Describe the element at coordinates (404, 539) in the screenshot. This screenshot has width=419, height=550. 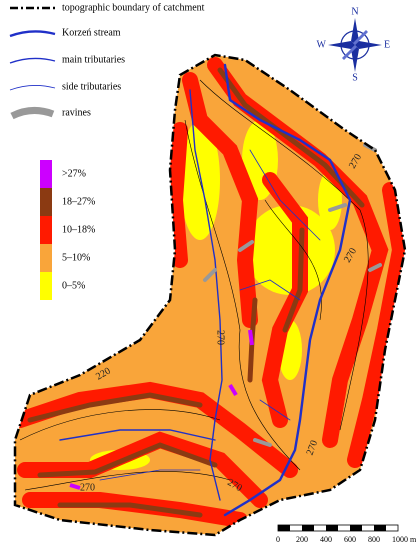
I see `scale-label: 1000 m` at that location.